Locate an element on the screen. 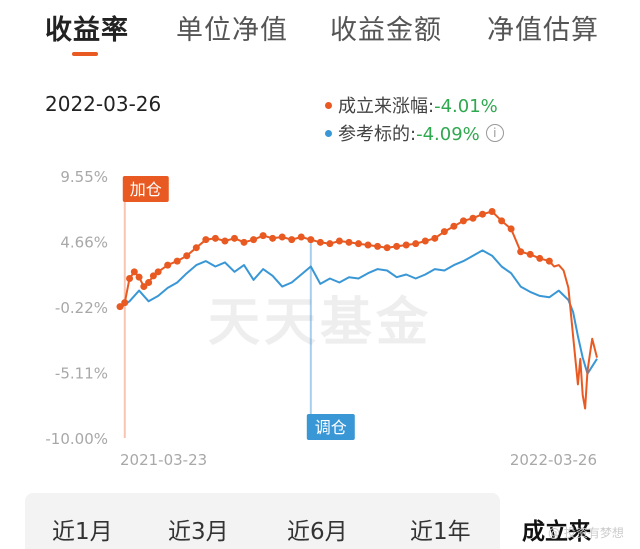  rebalance-marker-label: 调仓 is located at coordinates (331, 427).